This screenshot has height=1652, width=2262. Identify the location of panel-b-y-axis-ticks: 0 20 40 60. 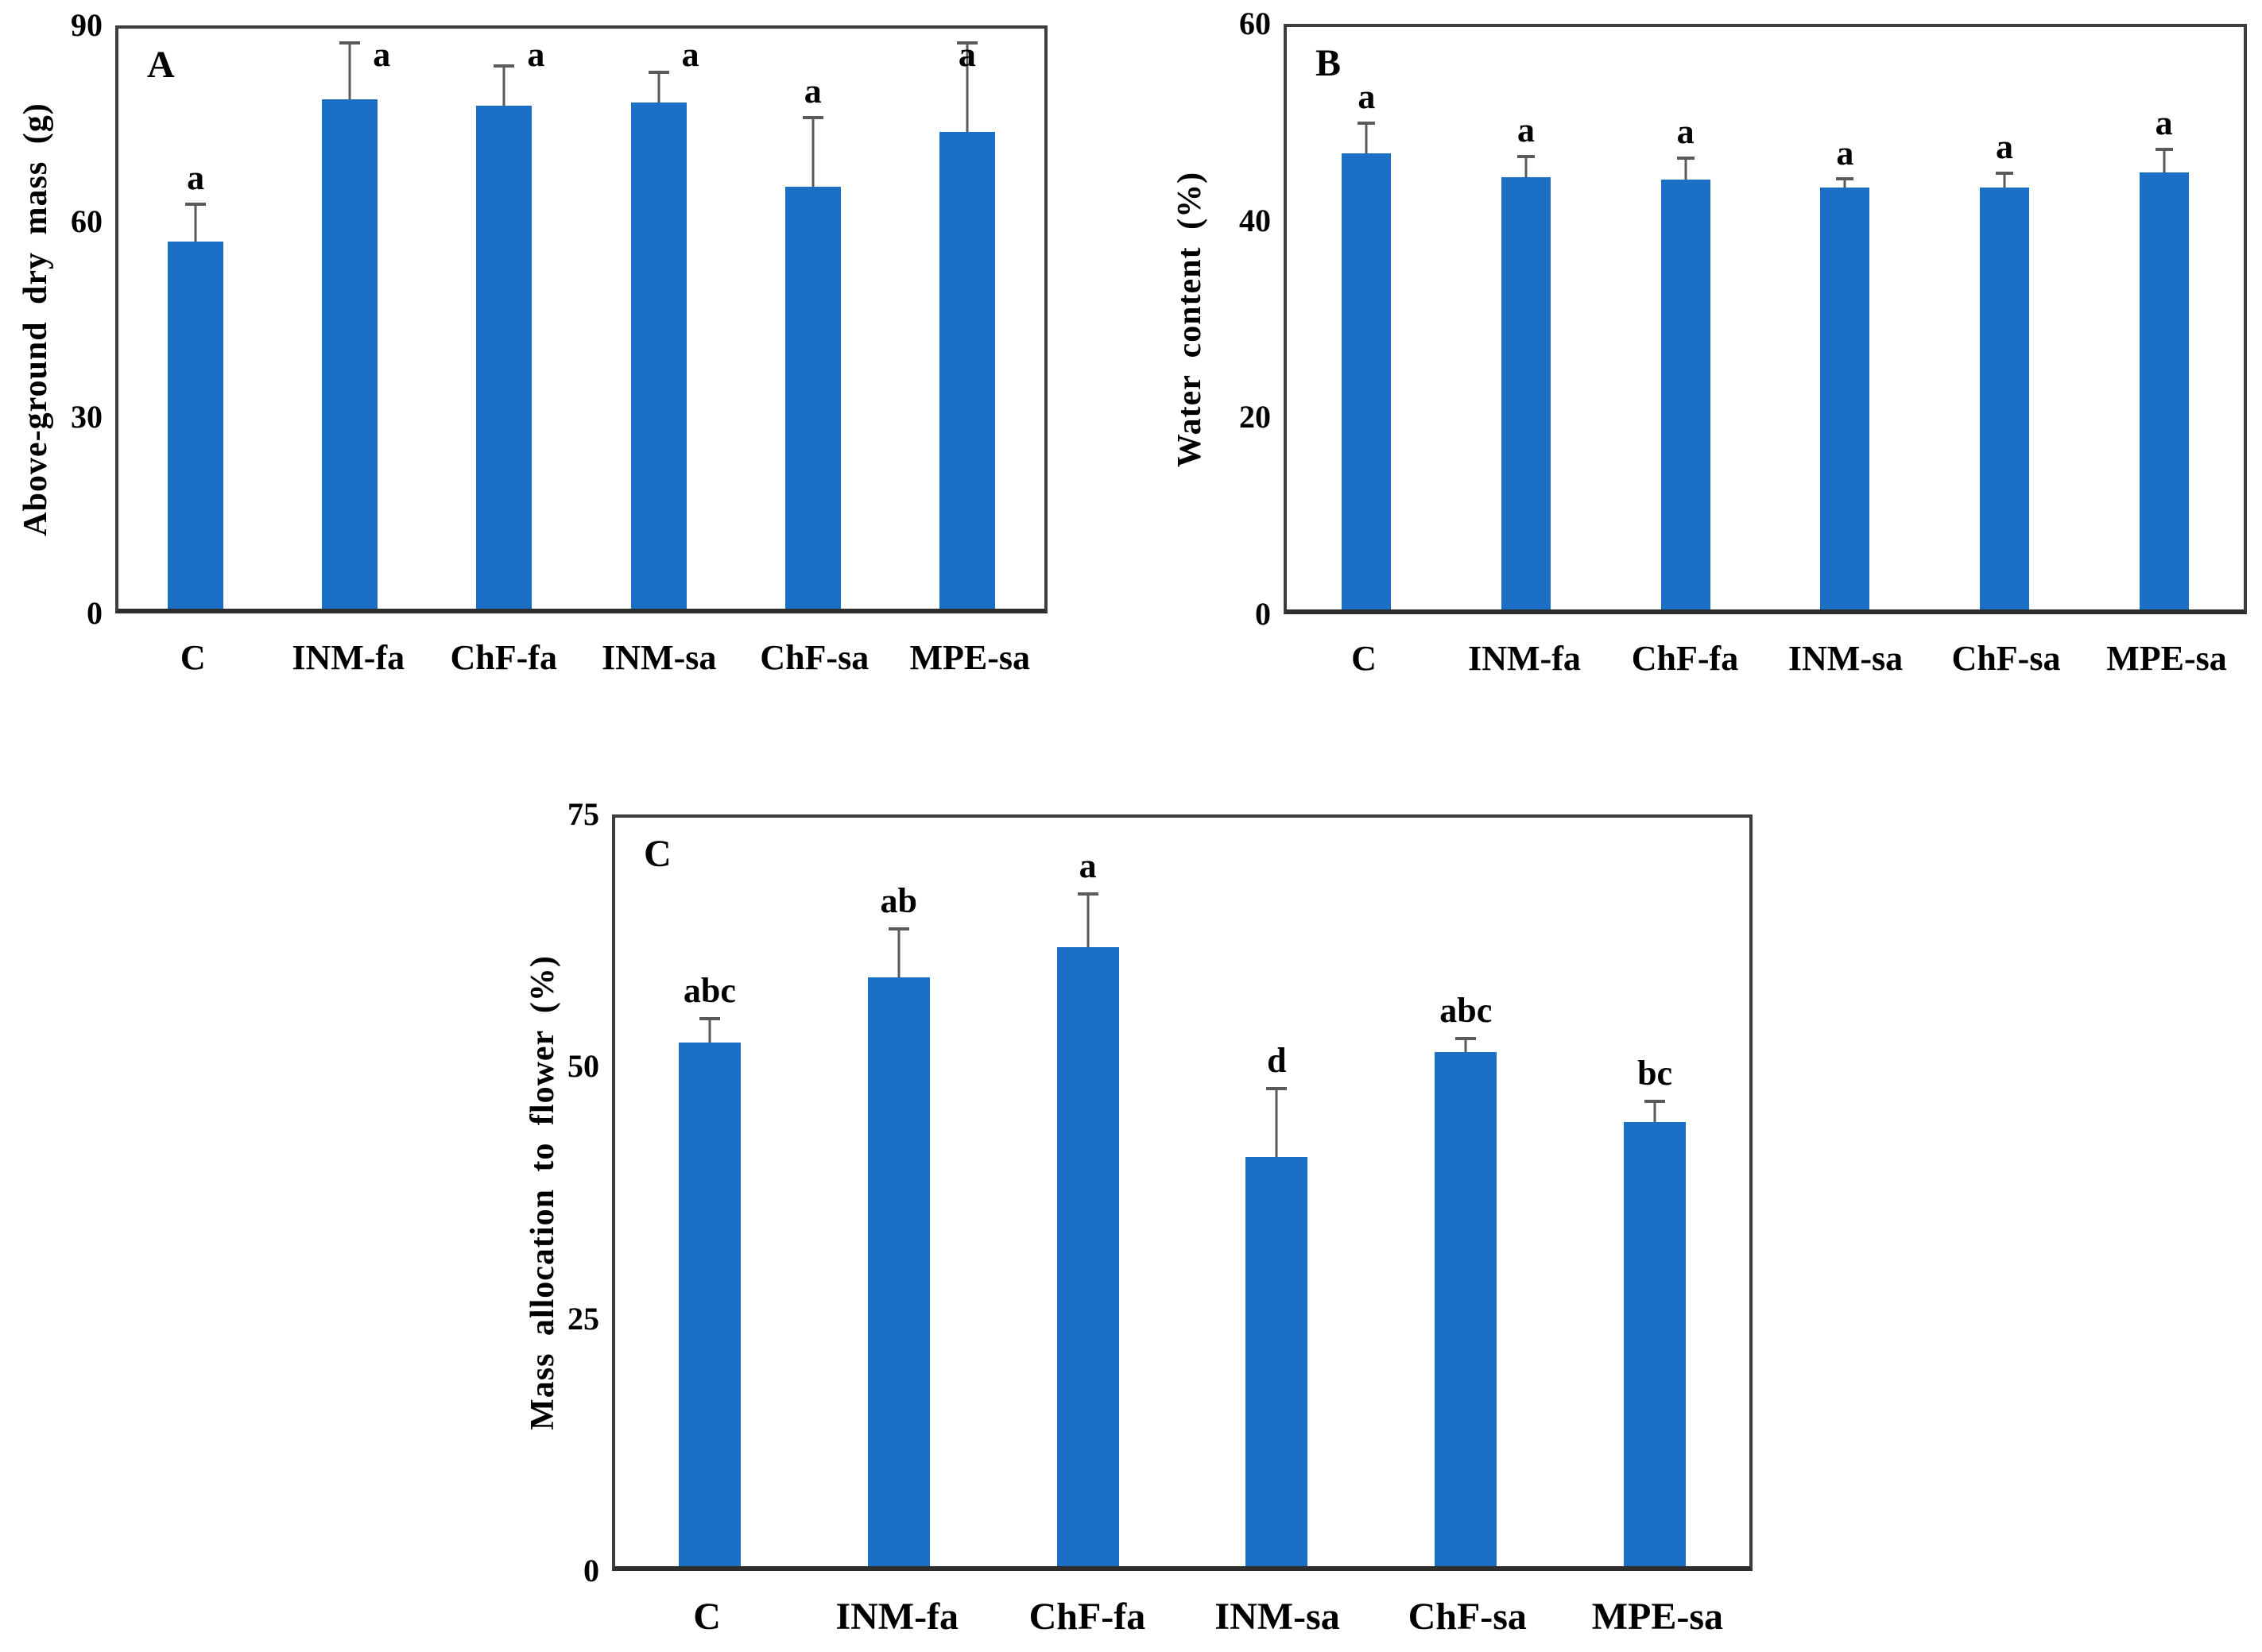
(1219, 319).